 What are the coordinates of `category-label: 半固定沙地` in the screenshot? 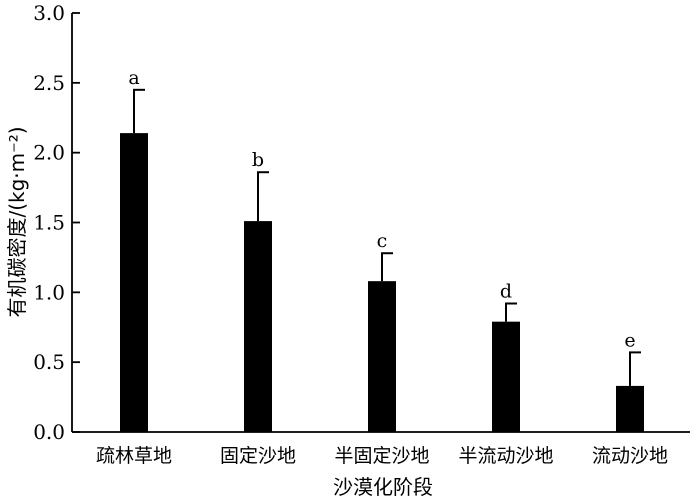 It's located at (381, 456).